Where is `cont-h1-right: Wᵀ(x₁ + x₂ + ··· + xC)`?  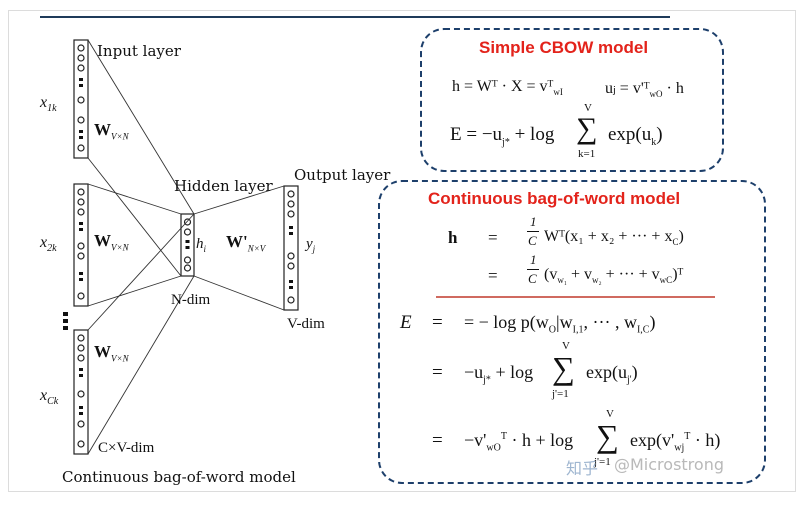
cont-h1-right: Wᵀ(x₁ + x₂ + ··· + xC) is located at coordinates (614, 238).